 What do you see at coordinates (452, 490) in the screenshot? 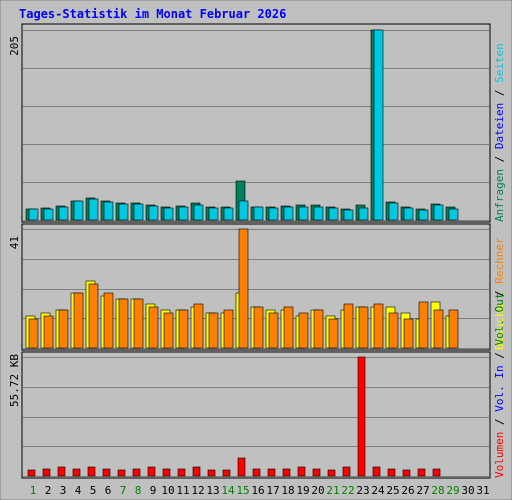
I see `x-label-day-29: 29` at bounding box center [452, 490].